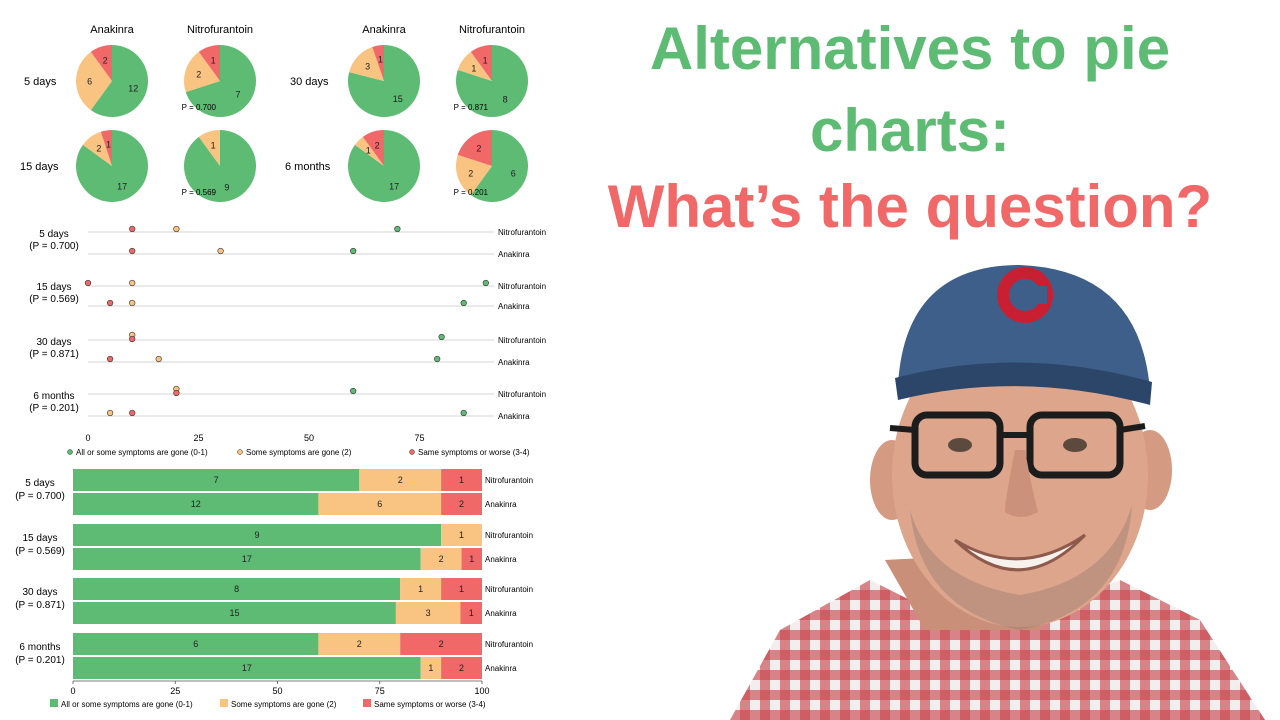  Describe the element at coordinates (471, 107) in the screenshot. I see `pie-p-value: P = 0.871` at that location.